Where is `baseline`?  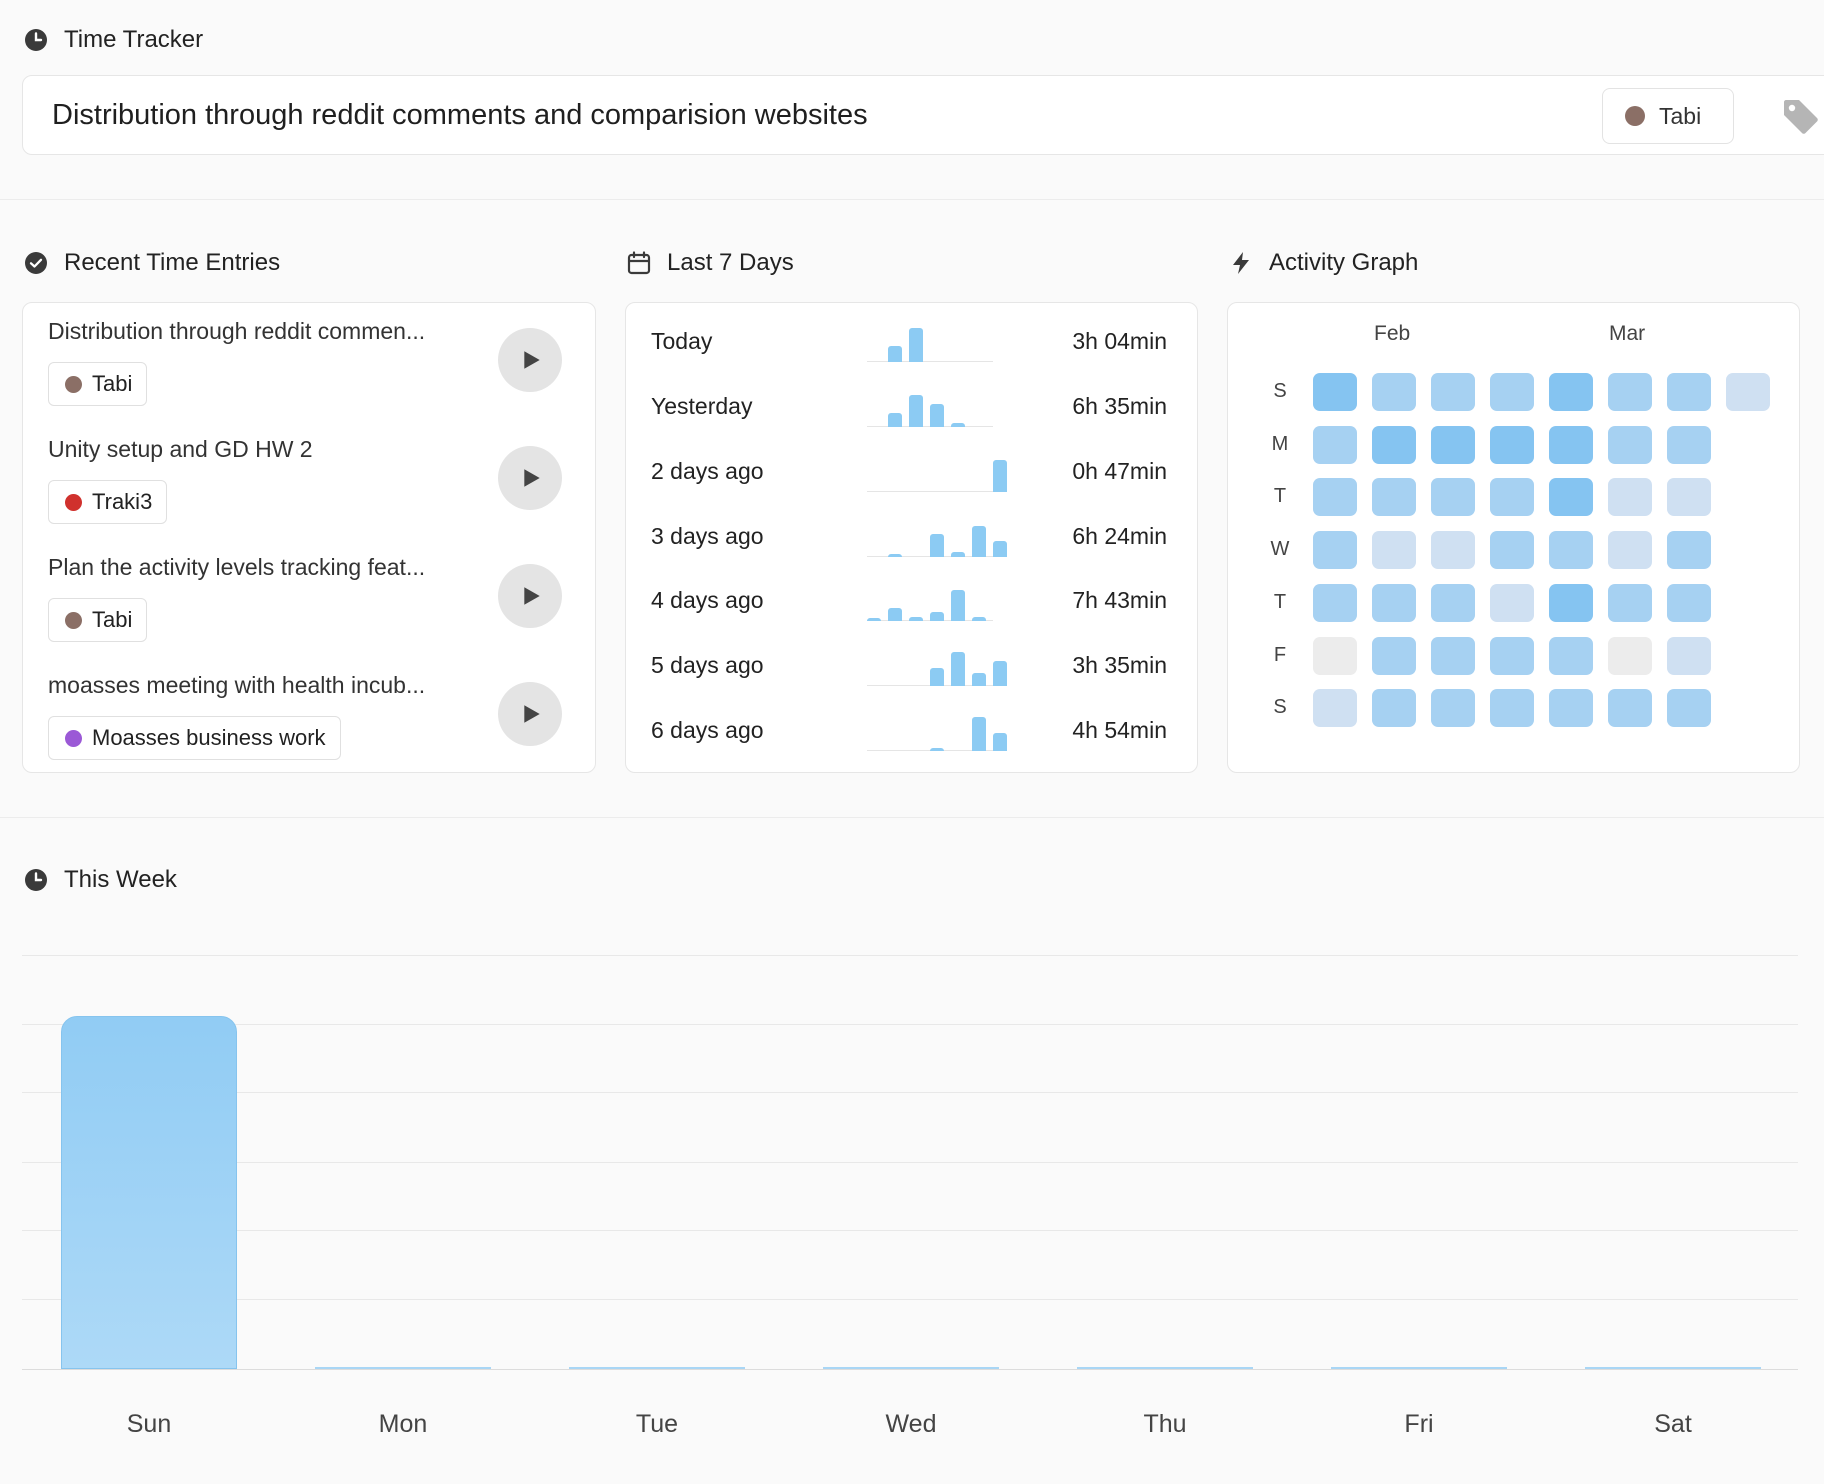
baseline is located at coordinates (910, 1369).